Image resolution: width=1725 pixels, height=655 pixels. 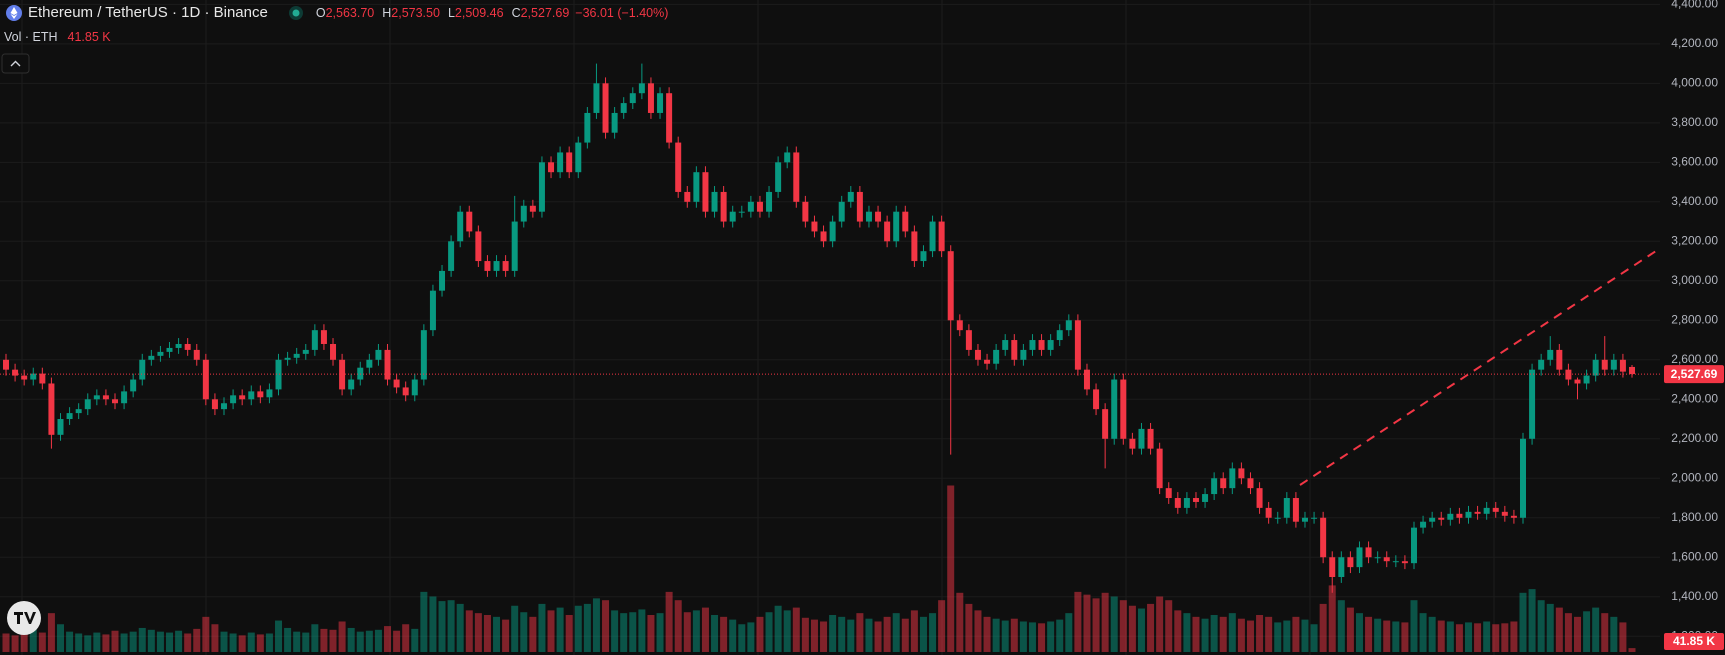 I want to click on y-tick-label: 3,200.00, so click(x=1694, y=240).